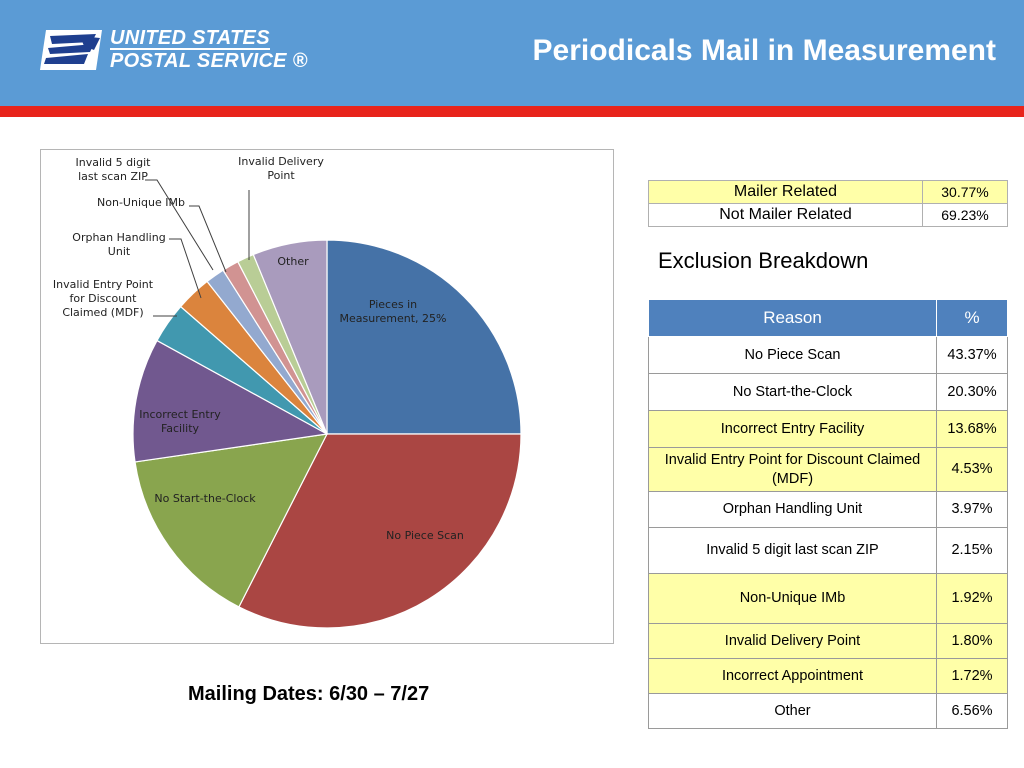  What do you see at coordinates (965, 215) in the screenshot?
I see `summary-percent: 69.23%` at bounding box center [965, 215].